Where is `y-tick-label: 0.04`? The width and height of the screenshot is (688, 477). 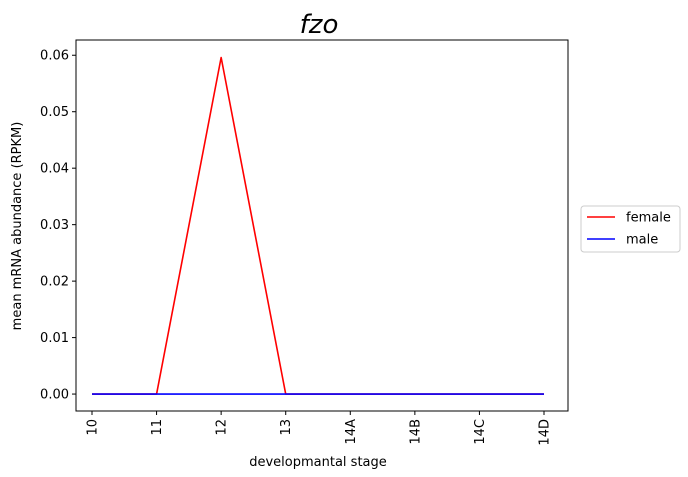 y-tick-label: 0.04 is located at coordinates (54, 169).